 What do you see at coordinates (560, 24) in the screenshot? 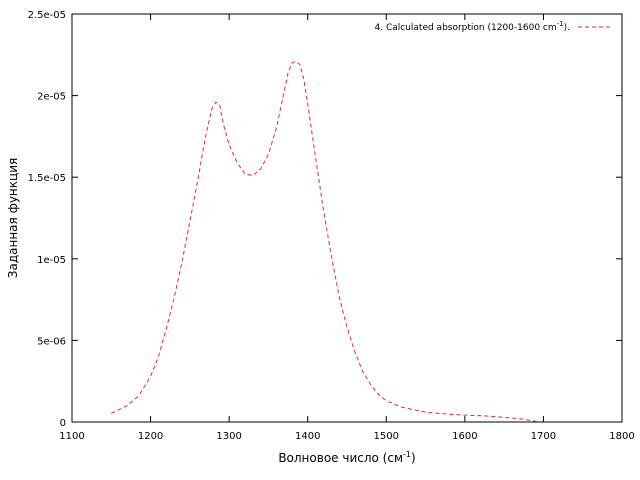
I see `legend-entry-superscript: -1` at bounding box center [560, 24].